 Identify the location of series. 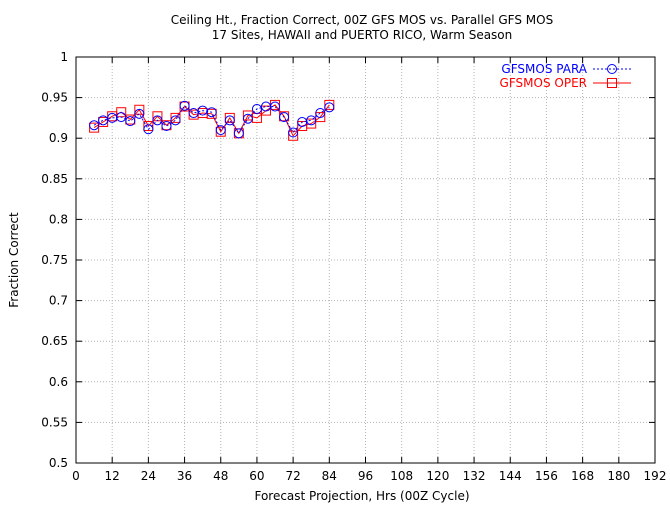
(212, 120).